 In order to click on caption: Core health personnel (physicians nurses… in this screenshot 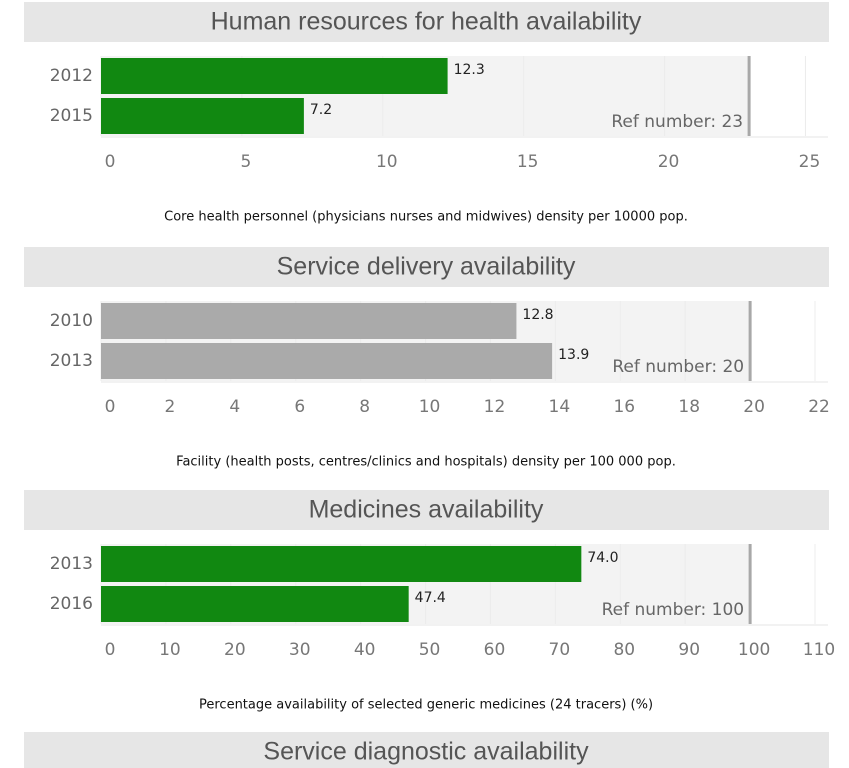, I will do `click(426, 217)`.